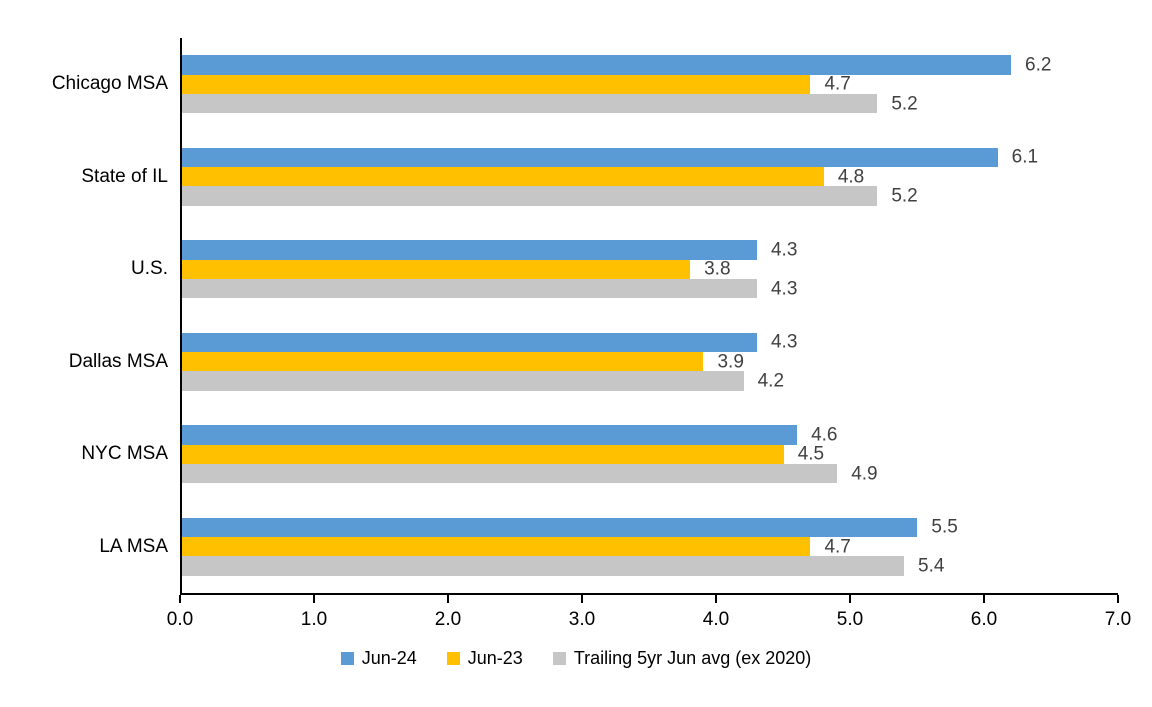 This screenshot has width=1152, height=707. I want to click on legend-item-jun-23: Jun-23, so click(484, 658).